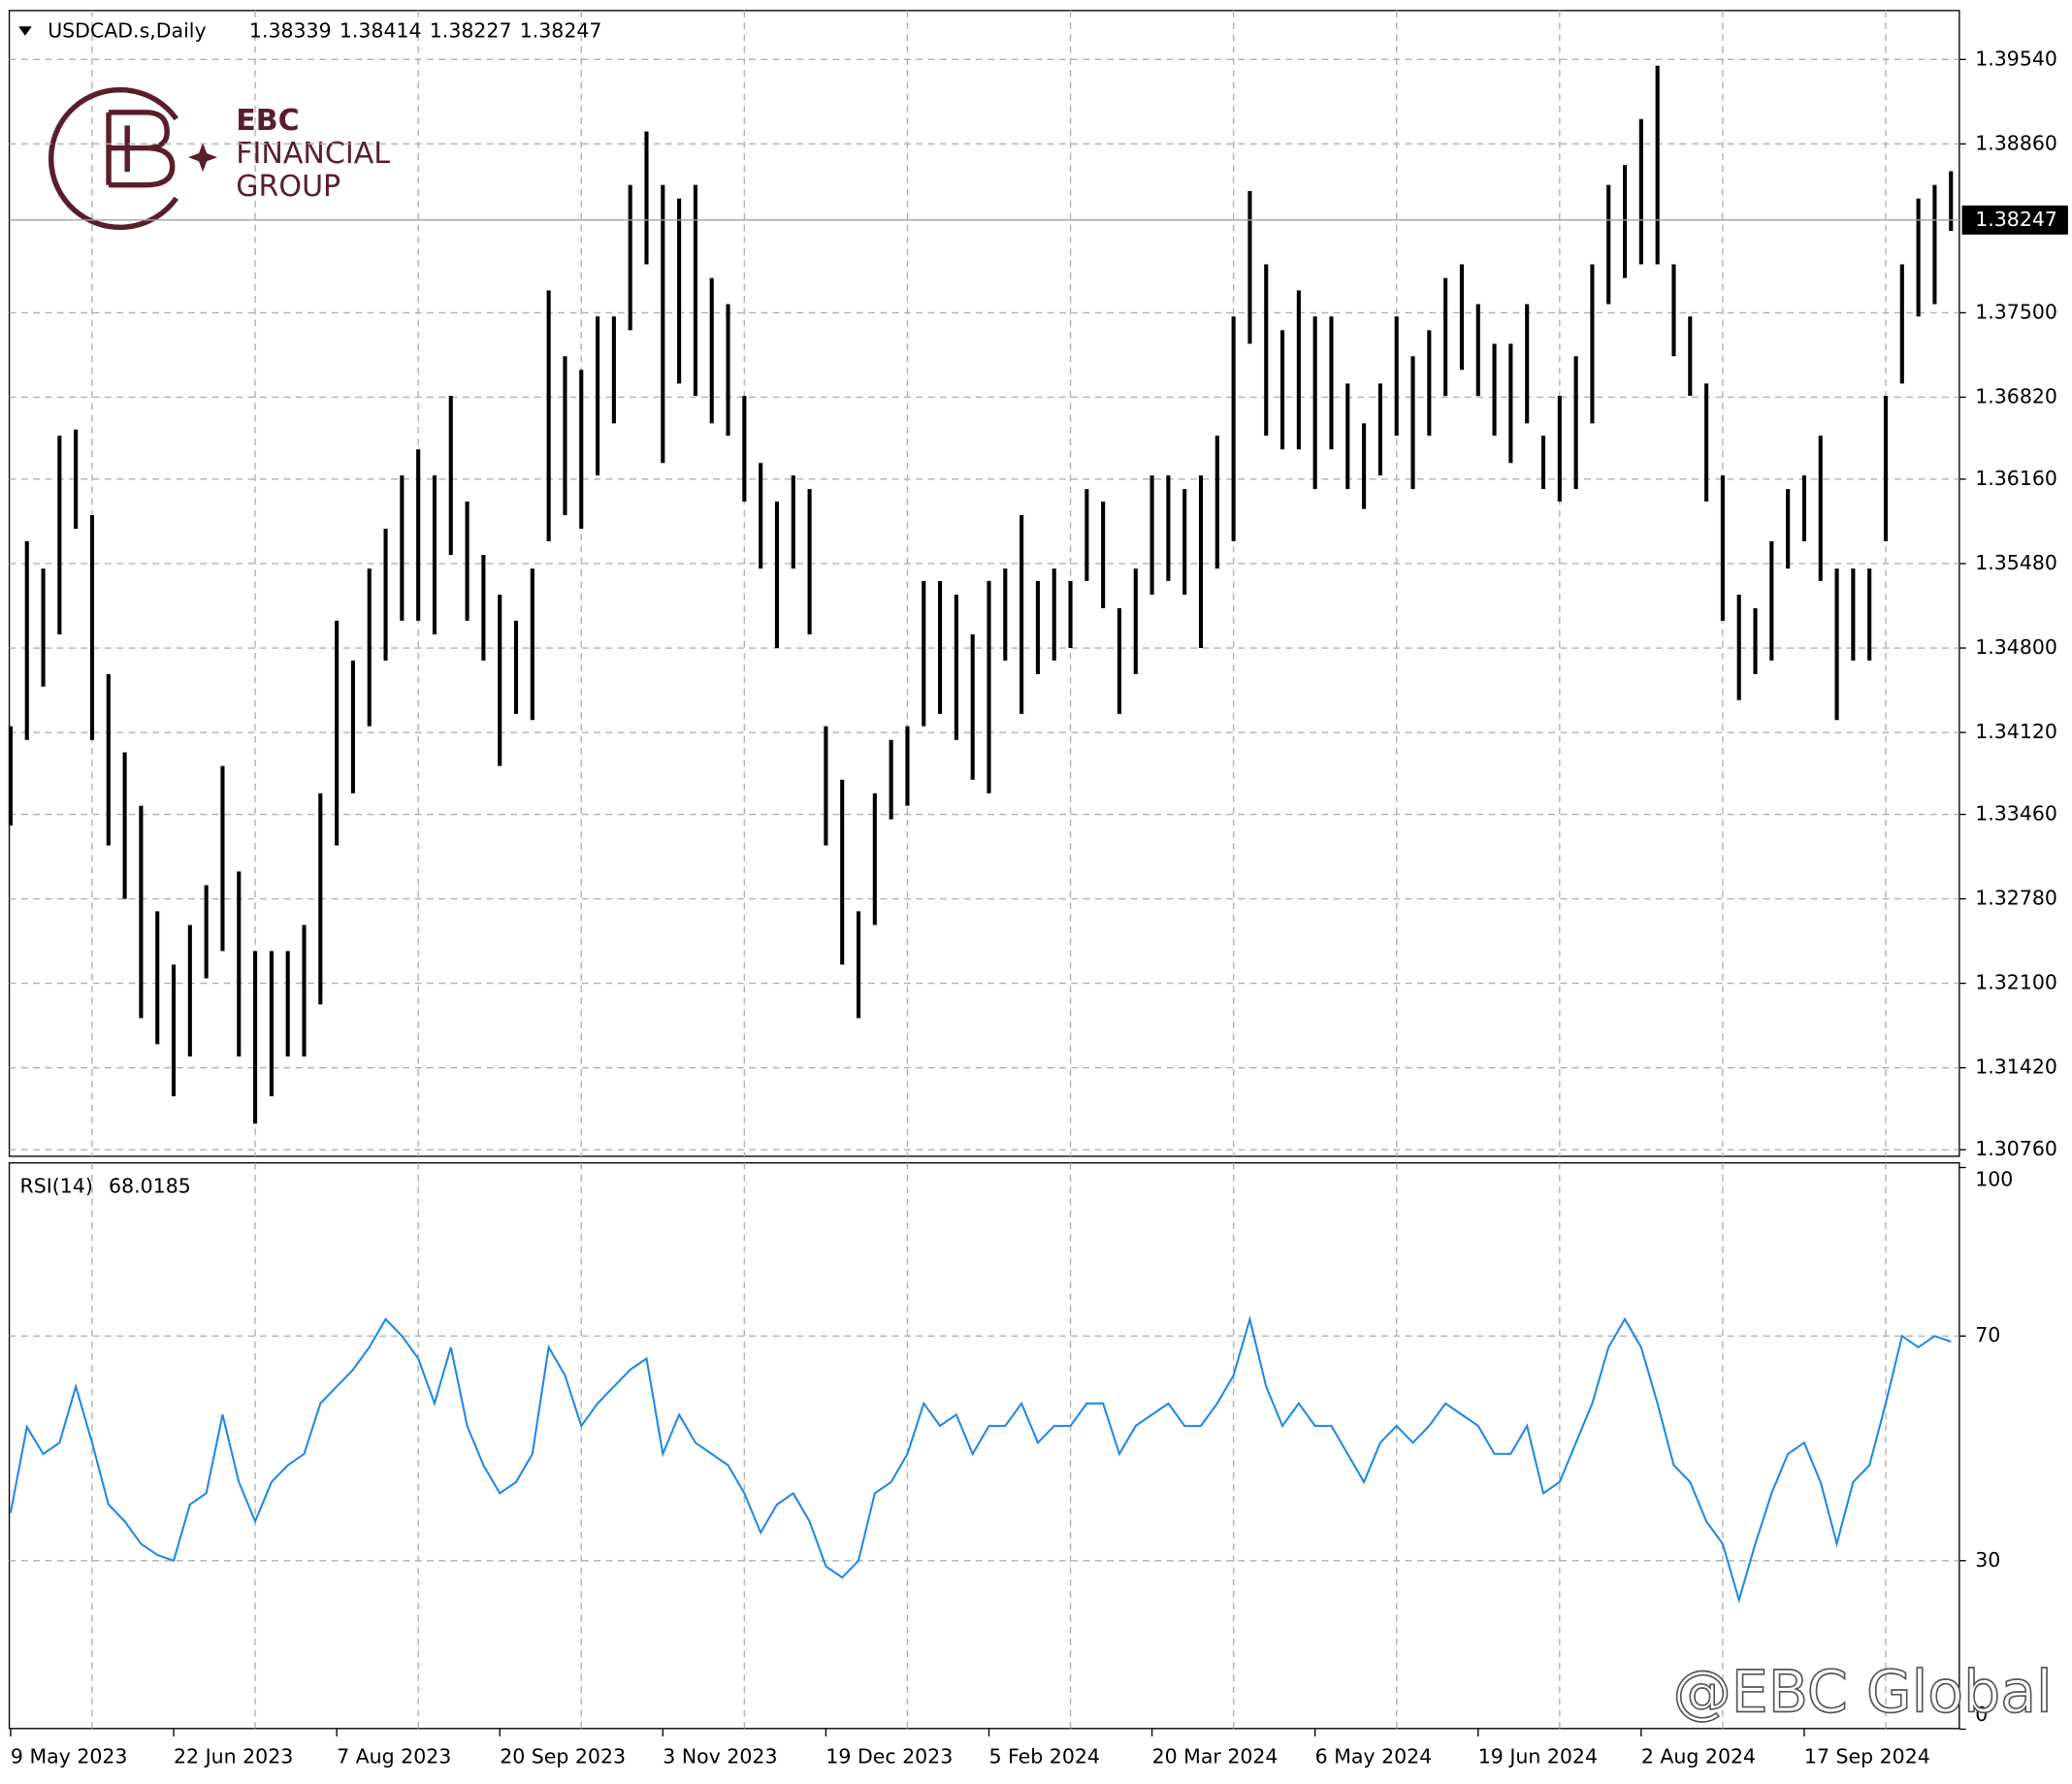 This screenshot has height=1784, width=2072. Describe the element at coordinates (1867, 1756) in the screenshot. I see `x-tick-label: 17 Sep 2024` at that location.